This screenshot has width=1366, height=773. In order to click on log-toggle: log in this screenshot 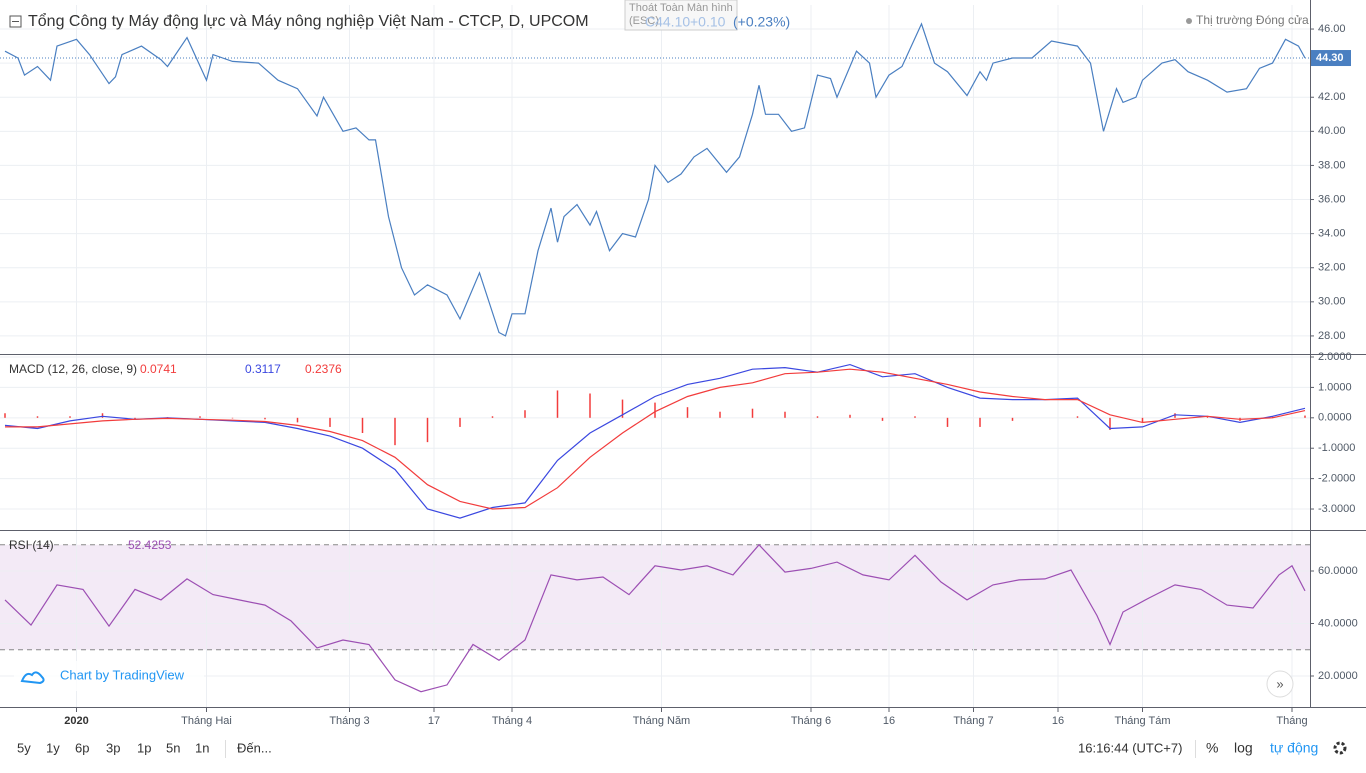, I will do `click(1243, 748)`.